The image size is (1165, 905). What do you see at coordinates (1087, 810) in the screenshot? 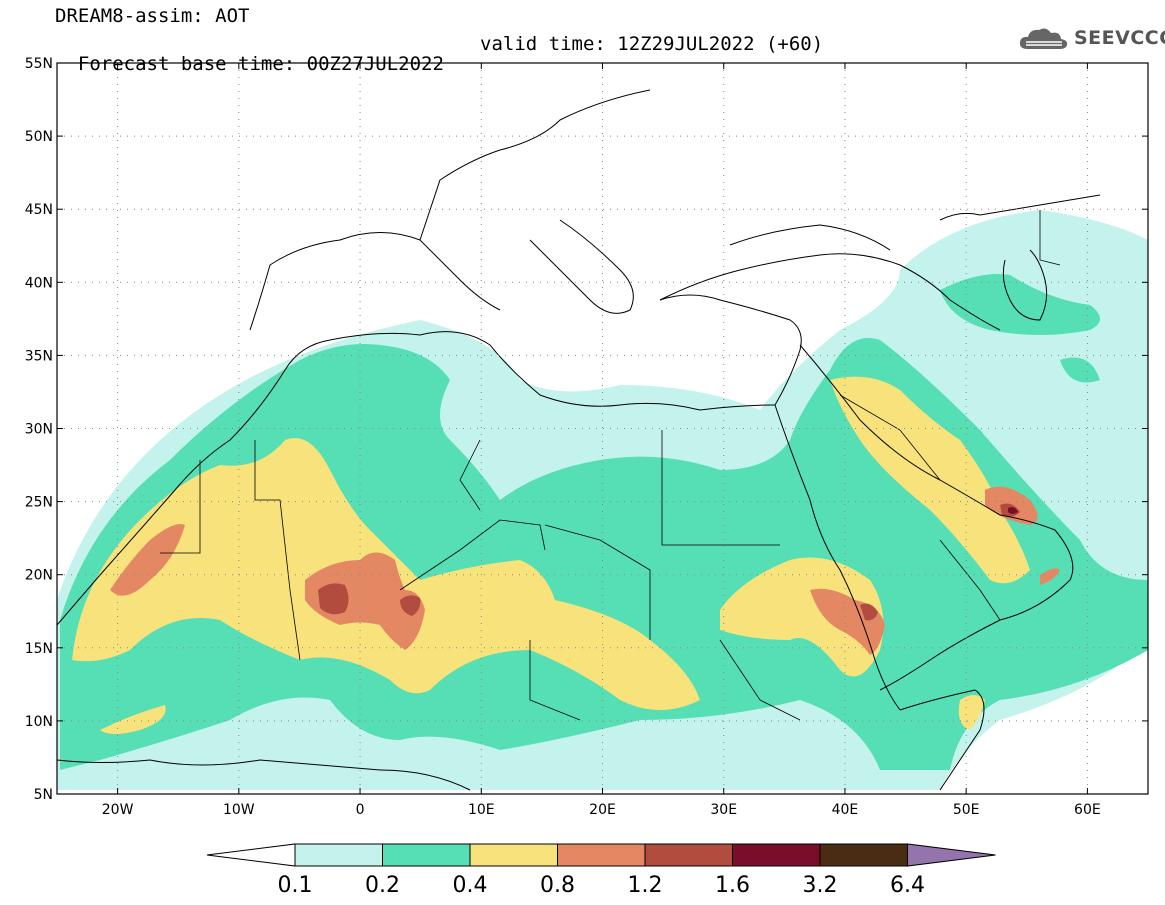
I see `lon-tick-label: 60E` at bounding box center [1087, 810].